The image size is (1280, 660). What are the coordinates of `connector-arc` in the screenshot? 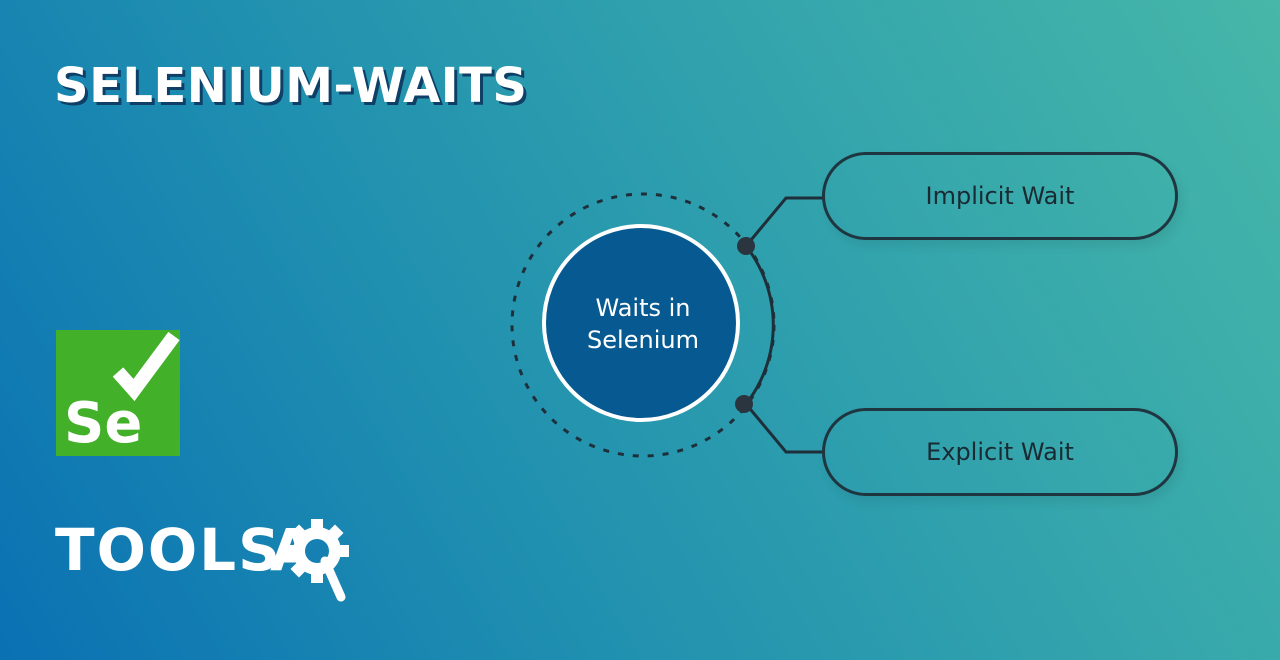 It's located at (759, 325).